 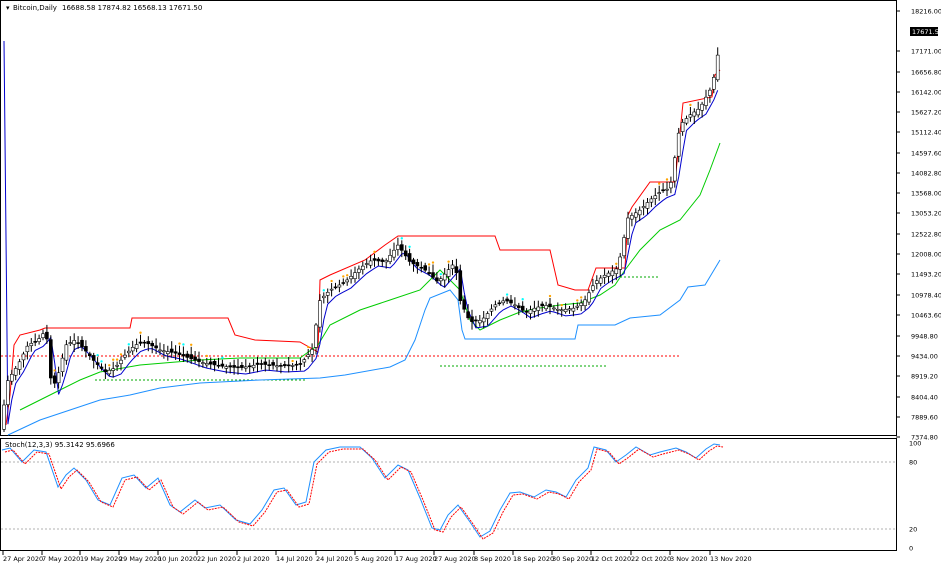 I want to click on current-price-tag, so click(x=924, y=31).